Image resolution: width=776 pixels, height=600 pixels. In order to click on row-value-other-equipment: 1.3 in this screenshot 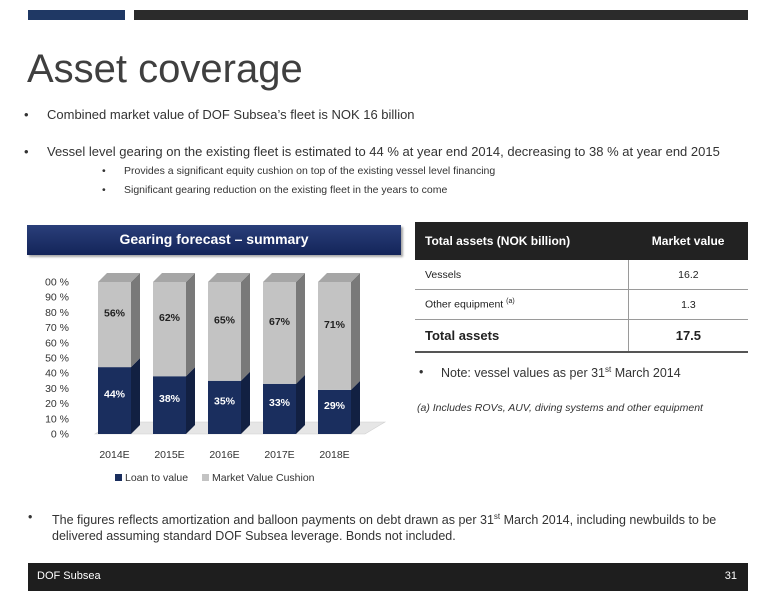, I will do `click(687, 304)`.